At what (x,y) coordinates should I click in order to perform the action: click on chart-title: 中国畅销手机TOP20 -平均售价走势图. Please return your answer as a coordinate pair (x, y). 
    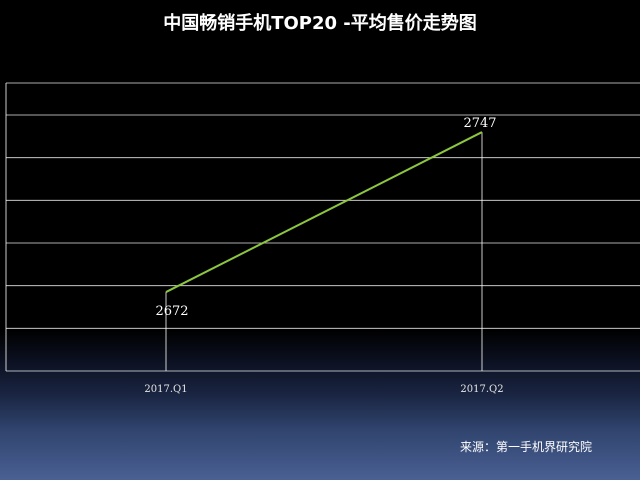
    Looking at the image, I should click on (320, 23).